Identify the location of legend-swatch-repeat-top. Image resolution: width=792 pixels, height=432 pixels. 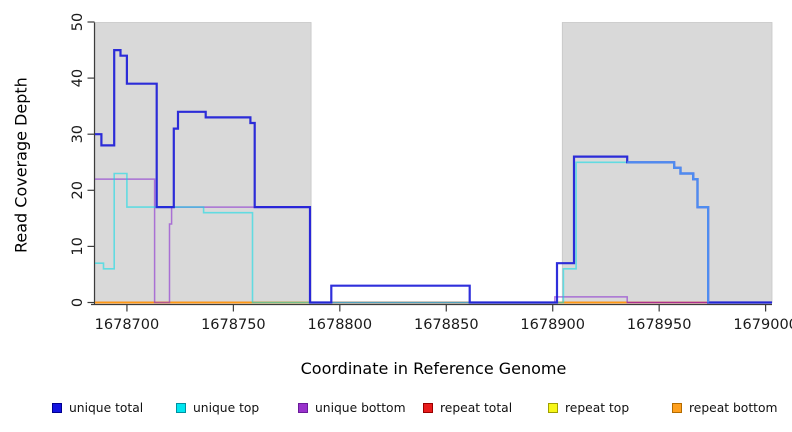
(553, 408).